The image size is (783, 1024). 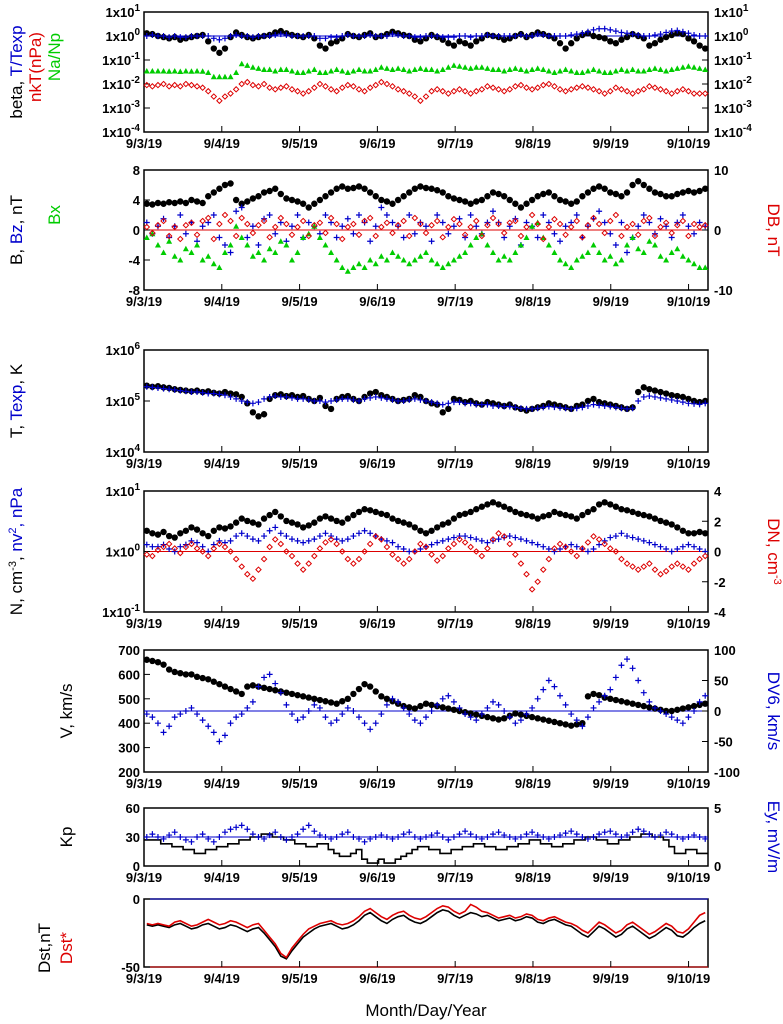 I want to click on series-line, so click(x=426, y=931).